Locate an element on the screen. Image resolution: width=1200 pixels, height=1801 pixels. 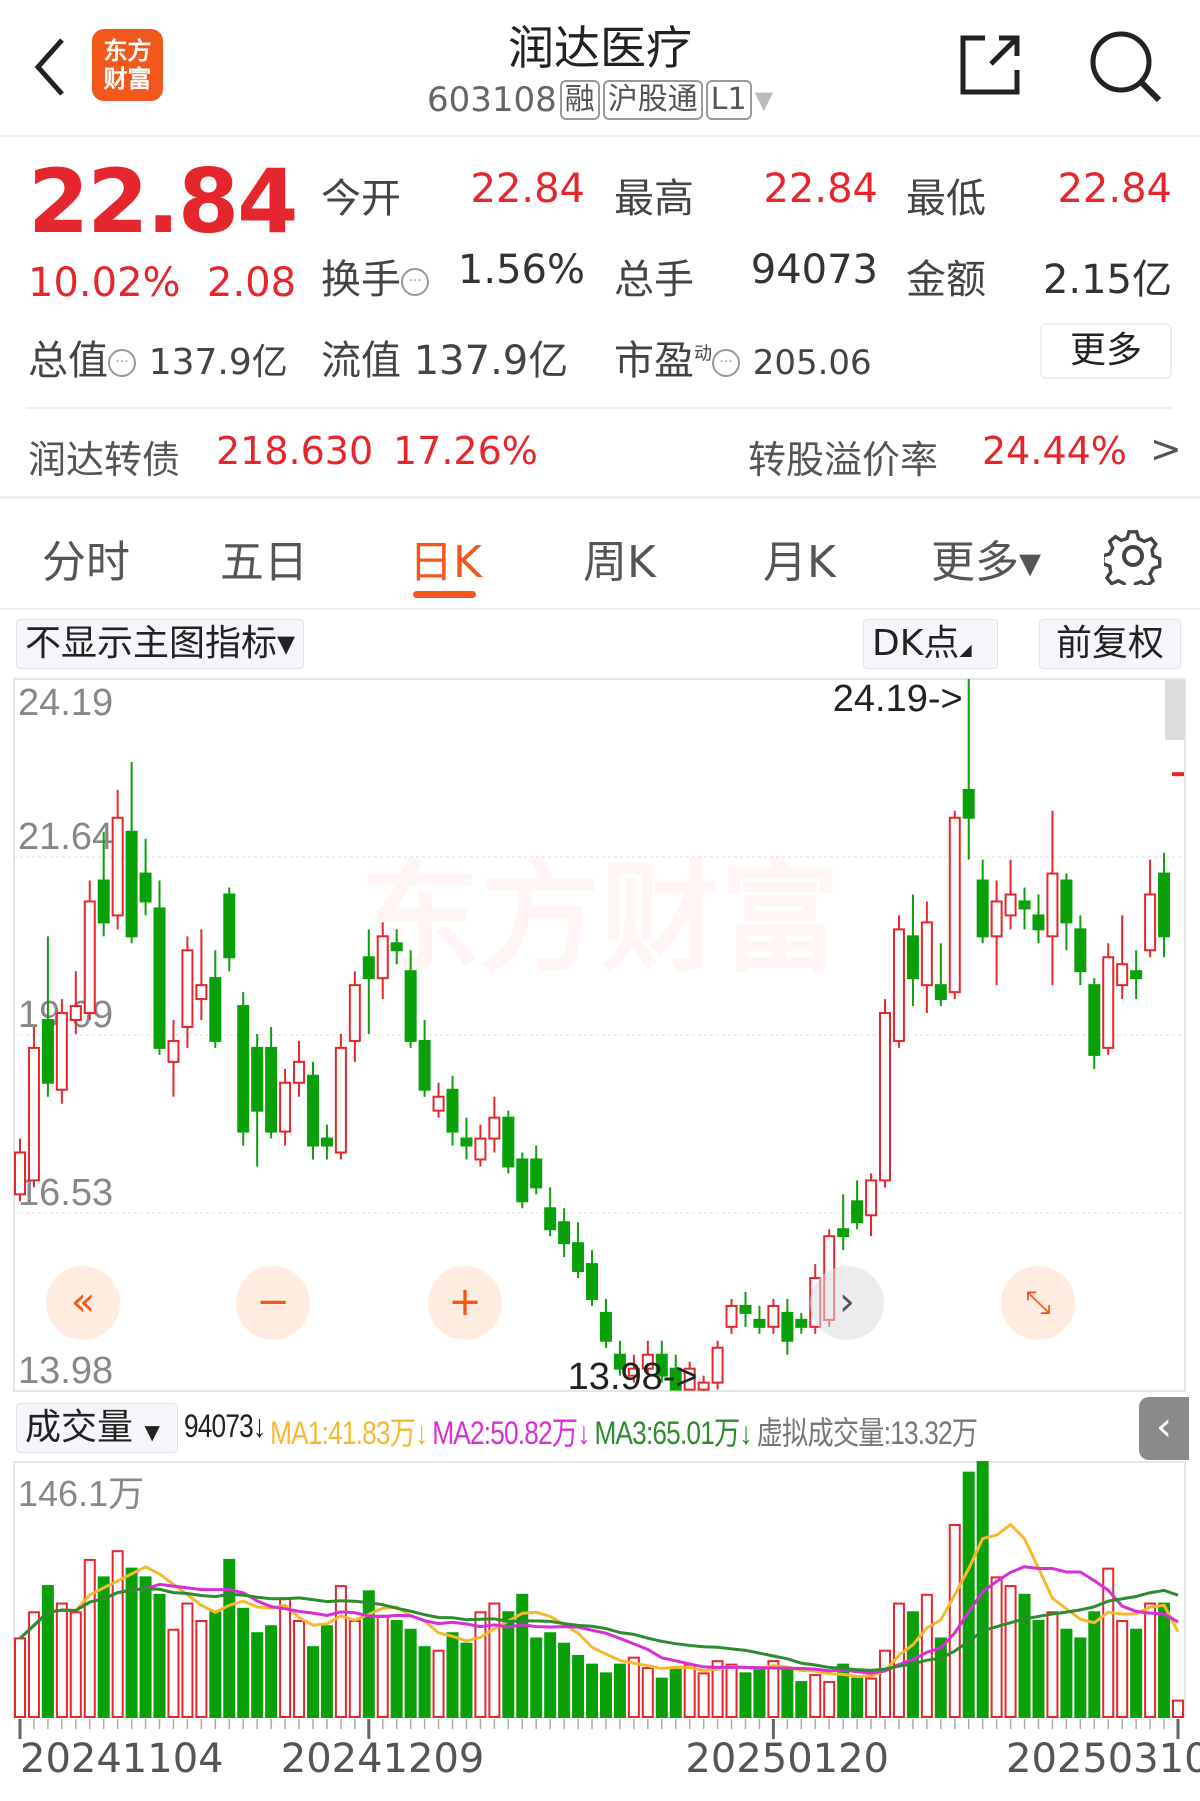
stock-code: 603108 is located at coordinates (491, 100).